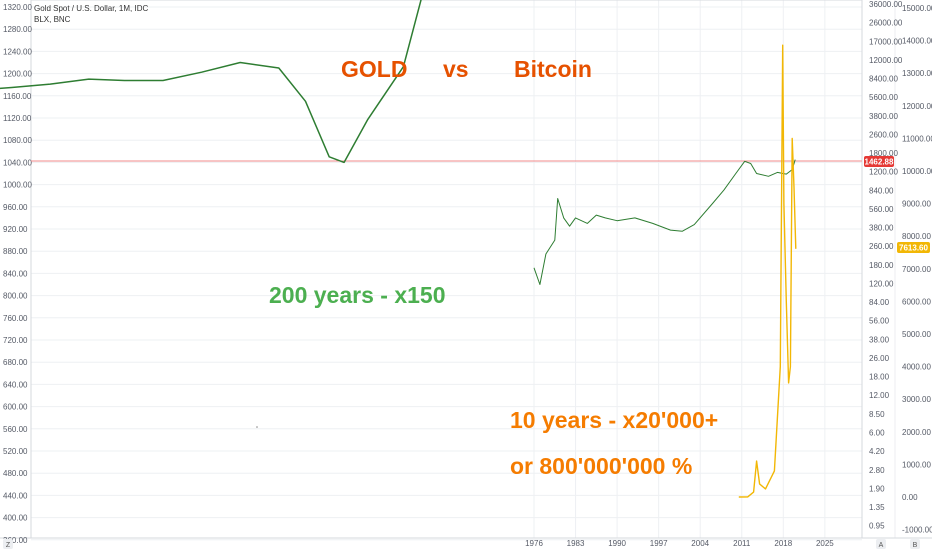  What do you see at coordinates (917, 8) in the screenshot?
I see `right-axis-tick-label: 15000.00` at bounding box center [917, 8].